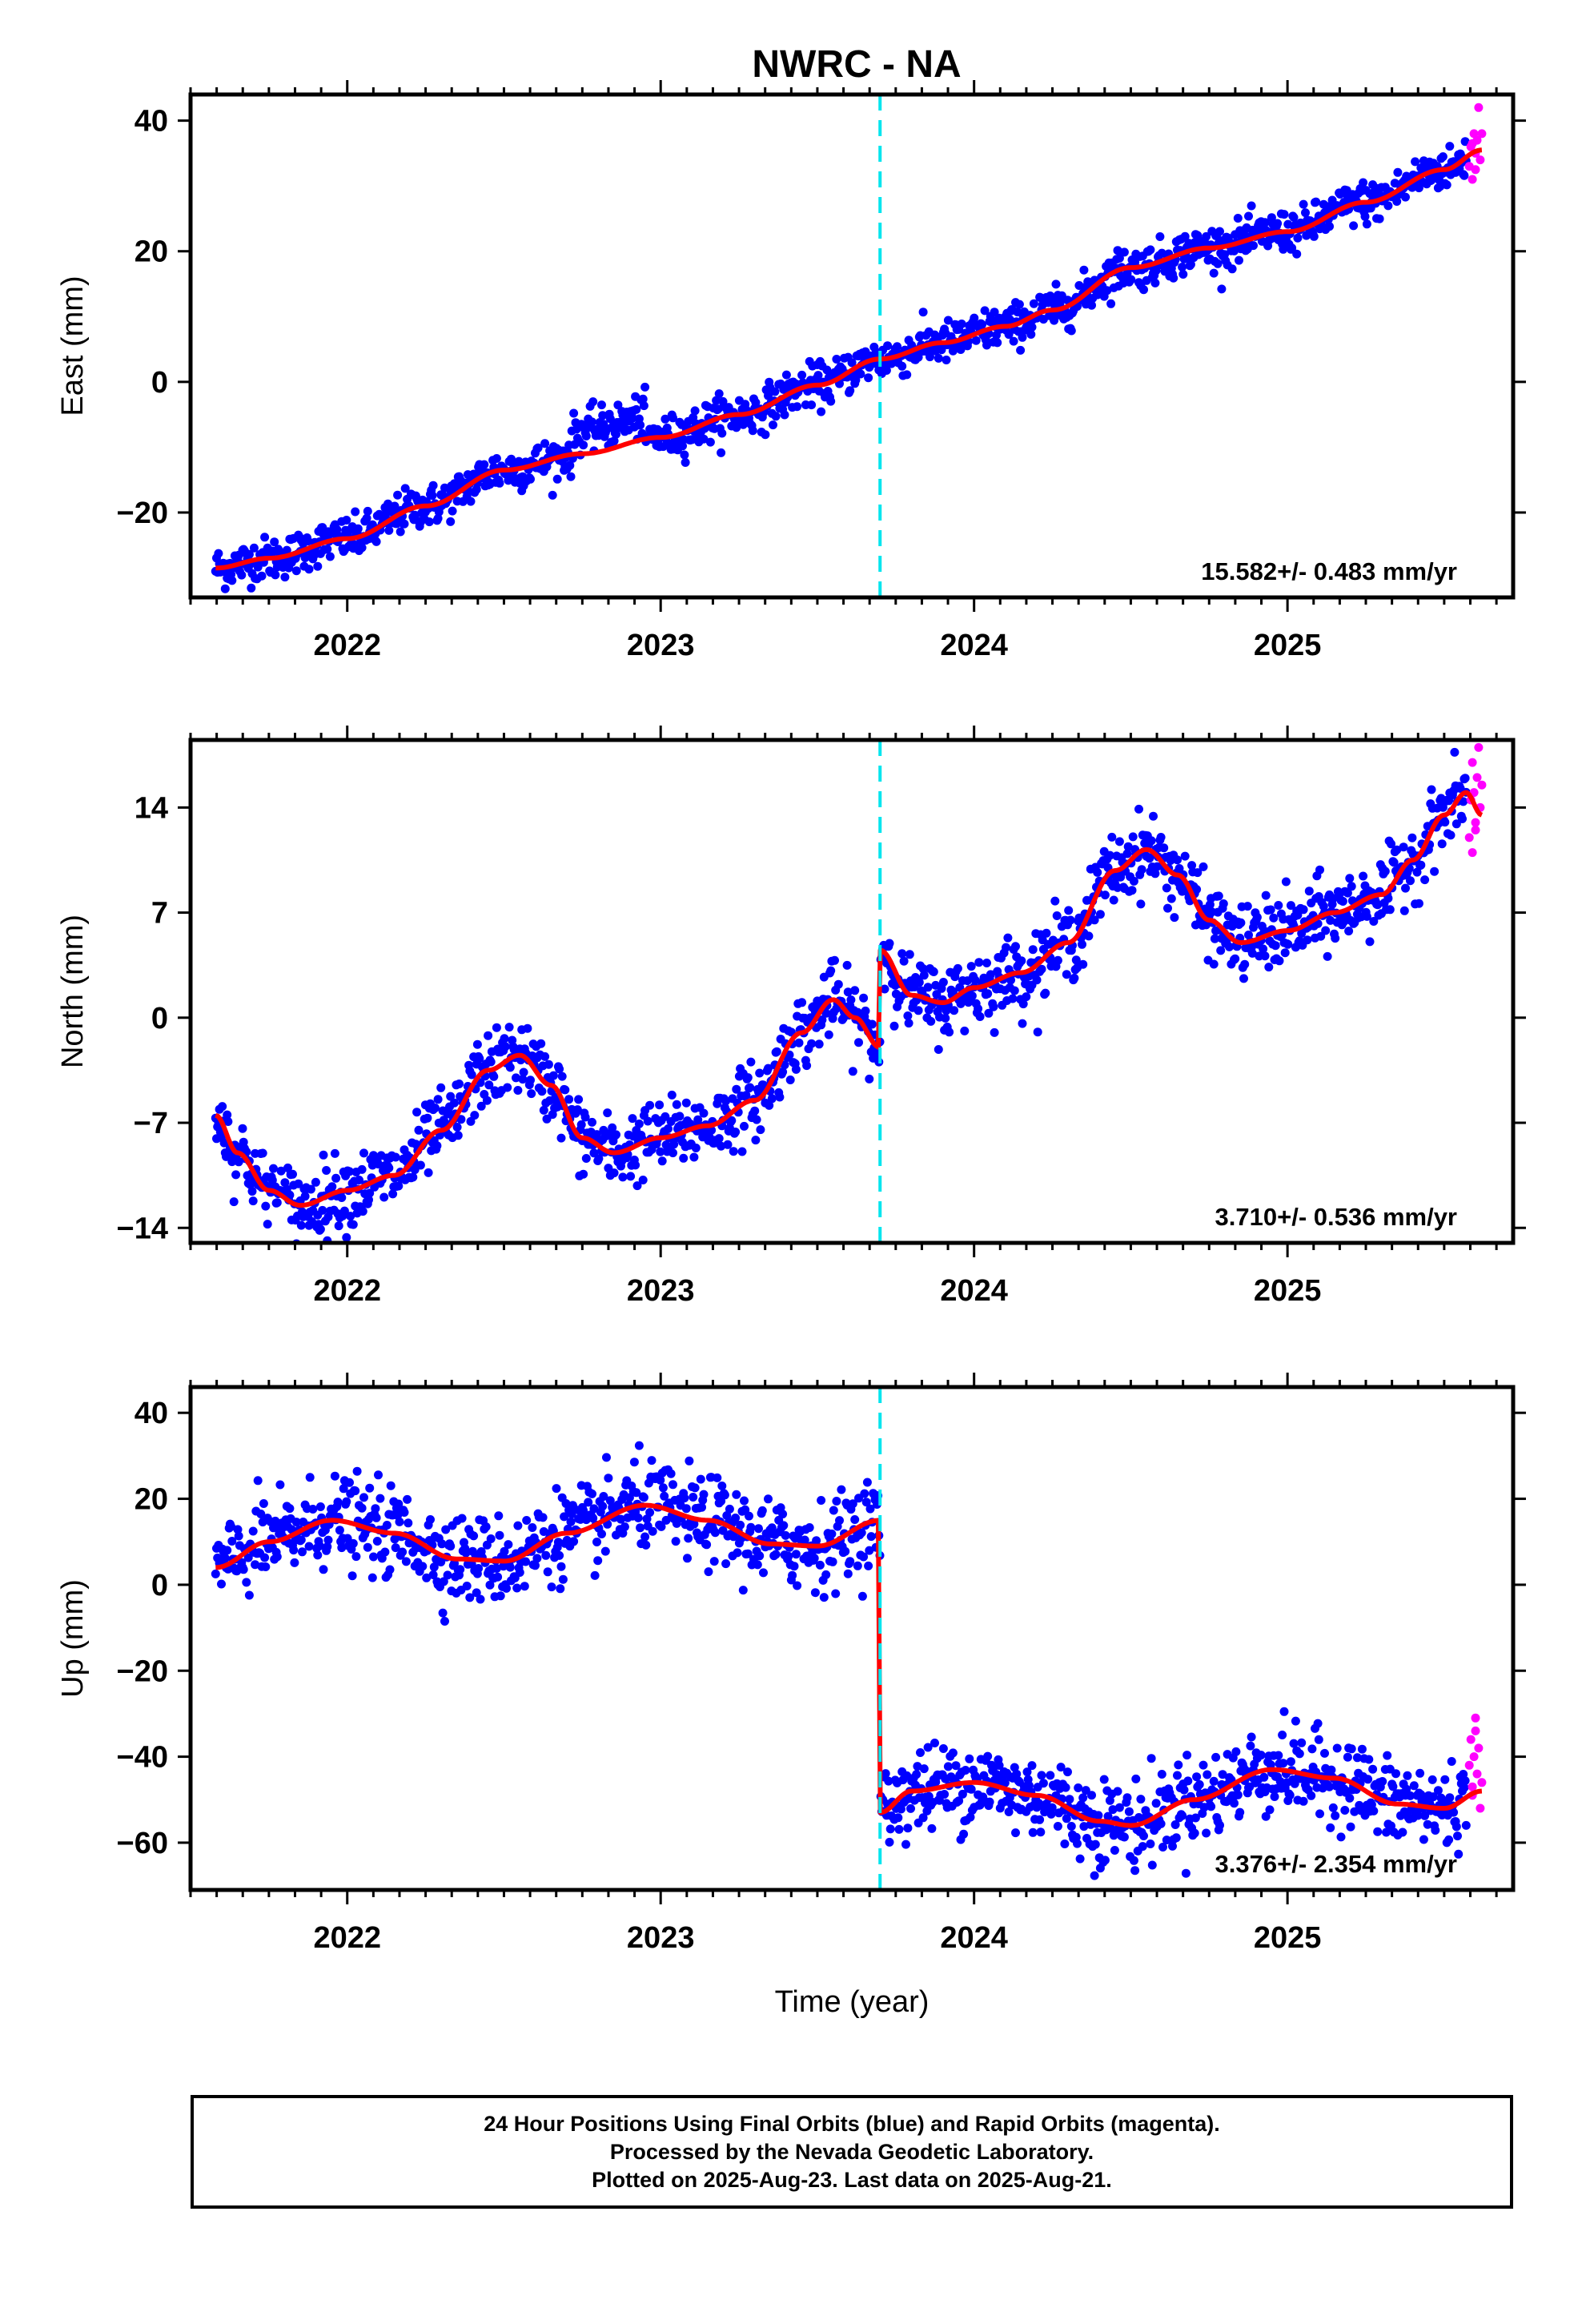 Image resolution: width=1582 pixels, height=2324 pixels. What do you see at coordinates (1475, 1730) in the screenshot?
I see `up-rapid-point` at bounding box center [1475, 1730].